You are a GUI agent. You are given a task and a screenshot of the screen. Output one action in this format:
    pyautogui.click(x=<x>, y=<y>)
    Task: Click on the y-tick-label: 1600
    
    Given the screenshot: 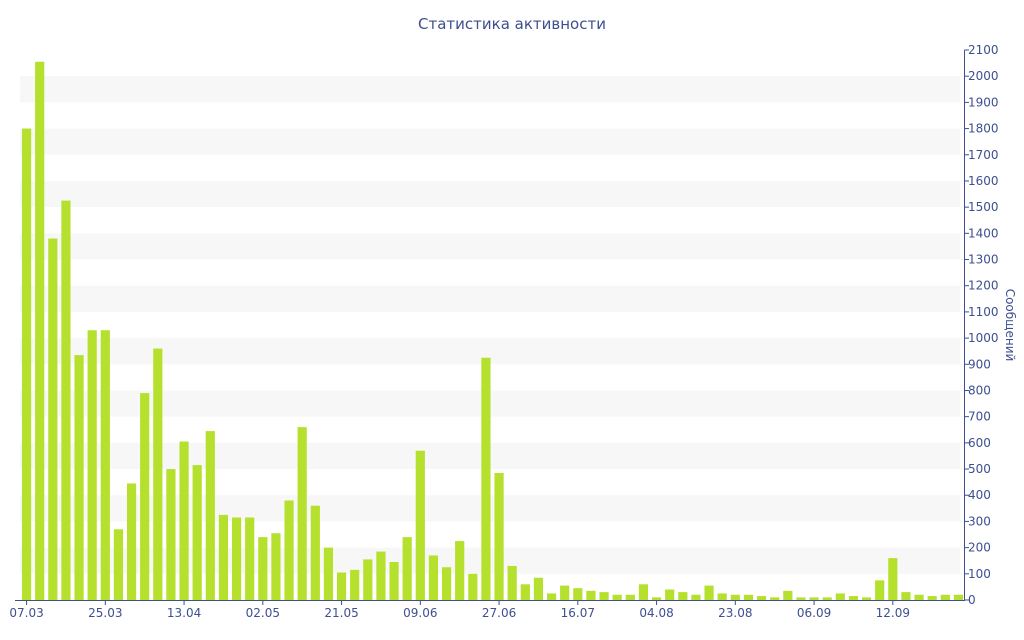 What is the action you would take?
    pyautogui.click(x=983, y=181)
    